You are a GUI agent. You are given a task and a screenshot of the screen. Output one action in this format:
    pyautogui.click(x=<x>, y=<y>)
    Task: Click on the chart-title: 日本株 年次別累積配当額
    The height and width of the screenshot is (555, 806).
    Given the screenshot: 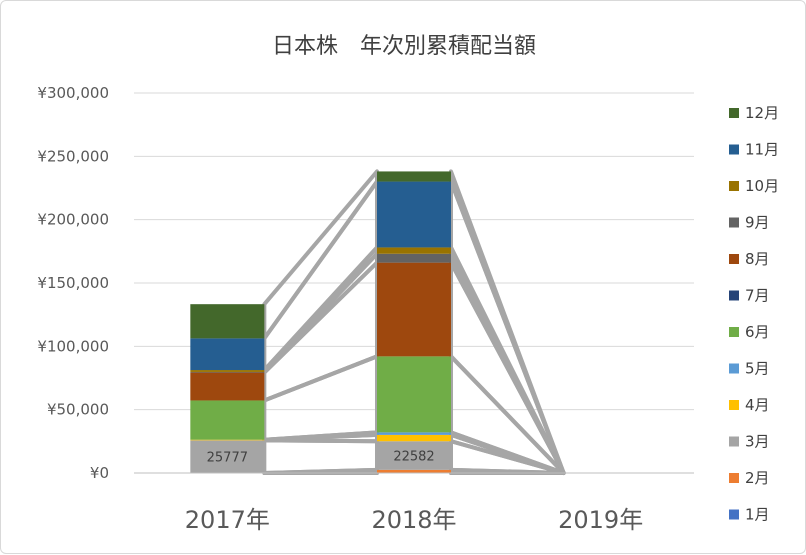 What is the action you would take?
    pyautogui.click(x=404, y=46)
    